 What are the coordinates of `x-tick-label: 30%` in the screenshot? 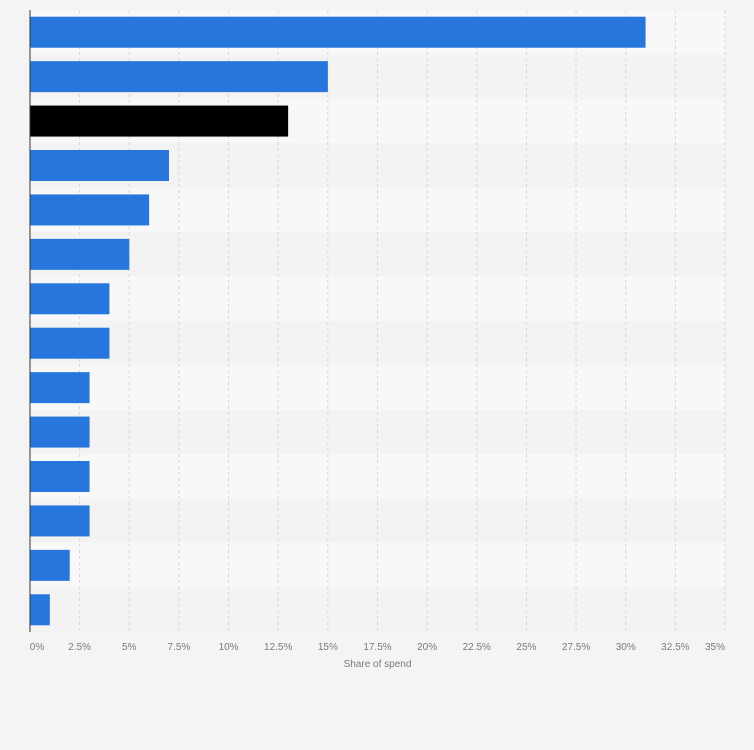 It's located at (626, 647).